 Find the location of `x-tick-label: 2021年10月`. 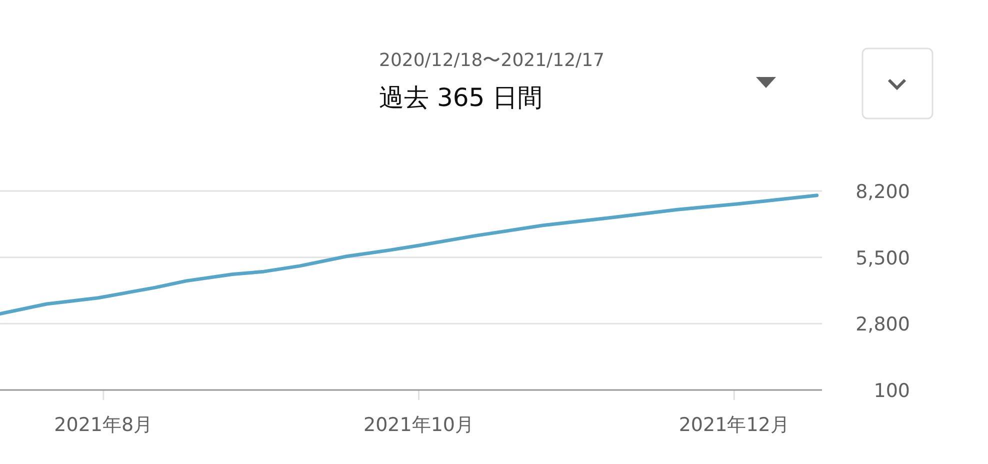

x-tick-label: 2021年10月 is located at coordinates (418, 425).